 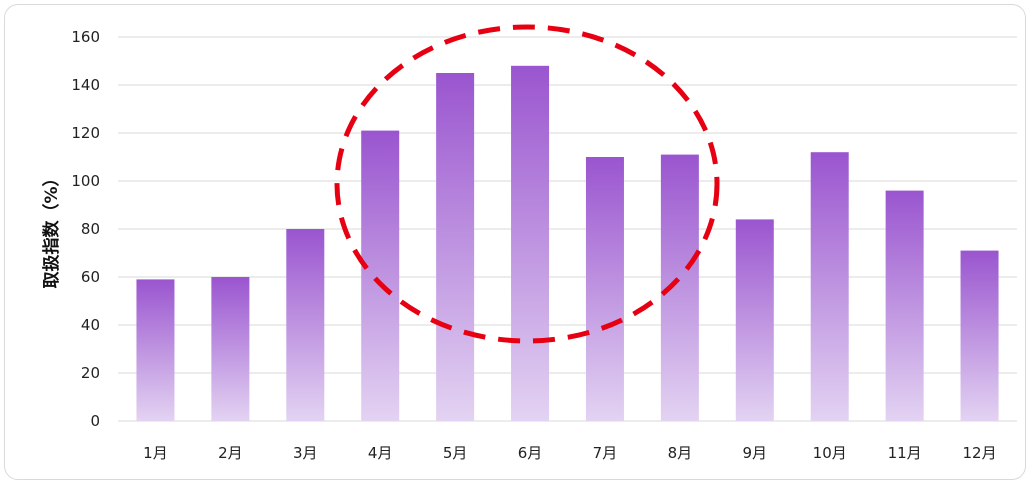 I want to click on x-tick-label: 10月, so click(x=830, y=453).